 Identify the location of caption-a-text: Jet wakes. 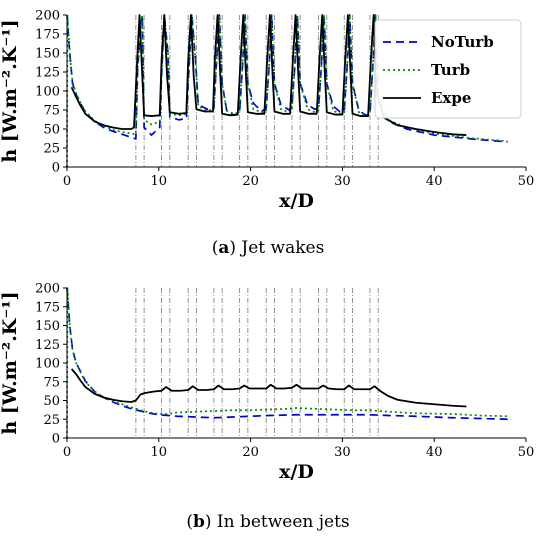
(281, 248).